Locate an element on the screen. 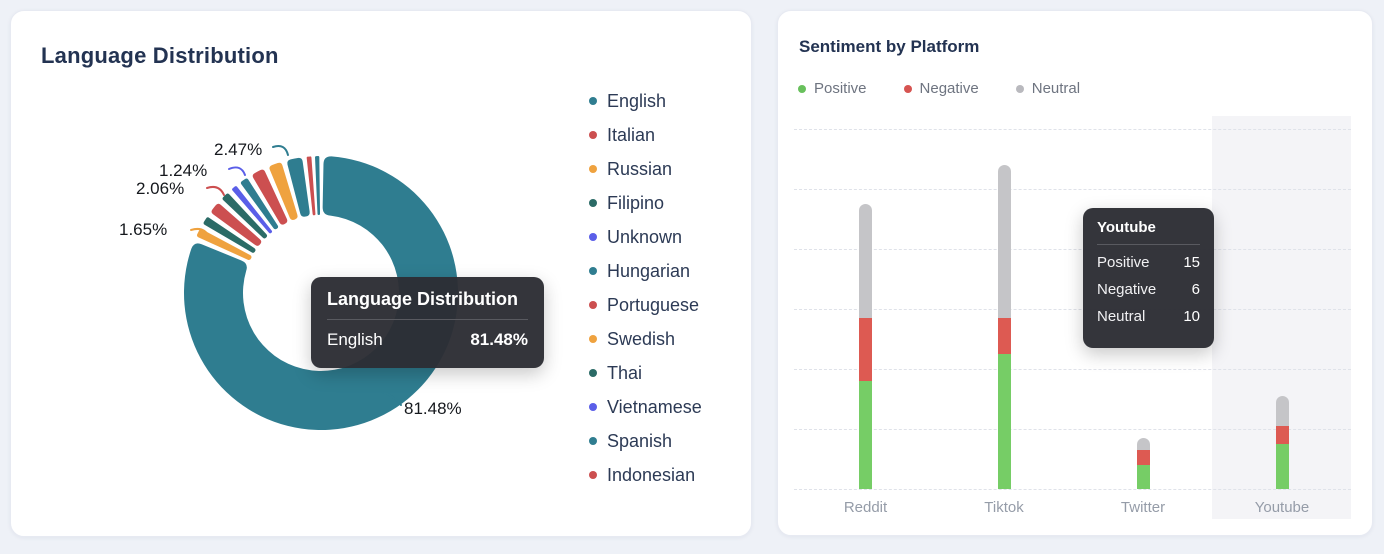  legend-item-vietnamese: Vietnamese is located at coordinates (645, 407).